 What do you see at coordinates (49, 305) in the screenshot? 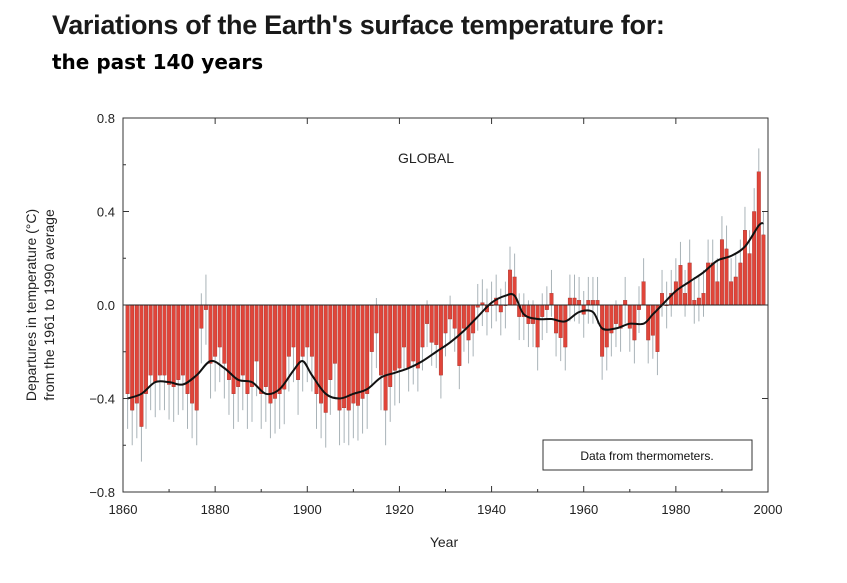
I see `y-axis-label-secondary: from the 1961 to 1990 average` at bounding box center [49, 305].